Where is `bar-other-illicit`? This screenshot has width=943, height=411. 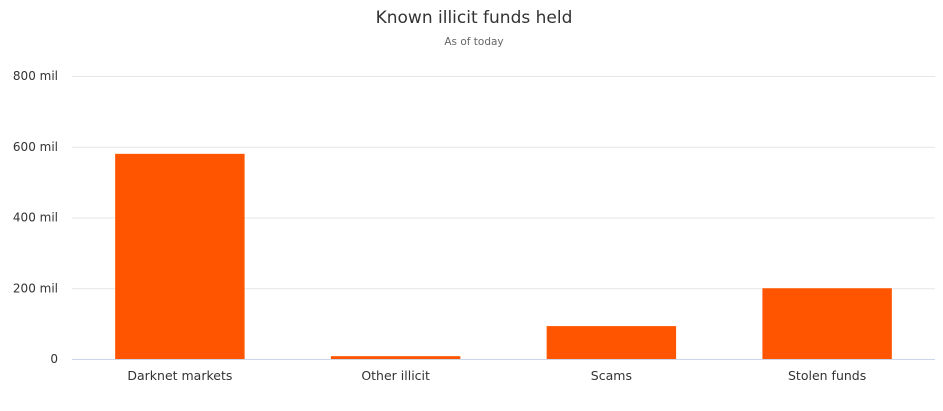 bar-other-illicit is located at coordinates (395, 357).